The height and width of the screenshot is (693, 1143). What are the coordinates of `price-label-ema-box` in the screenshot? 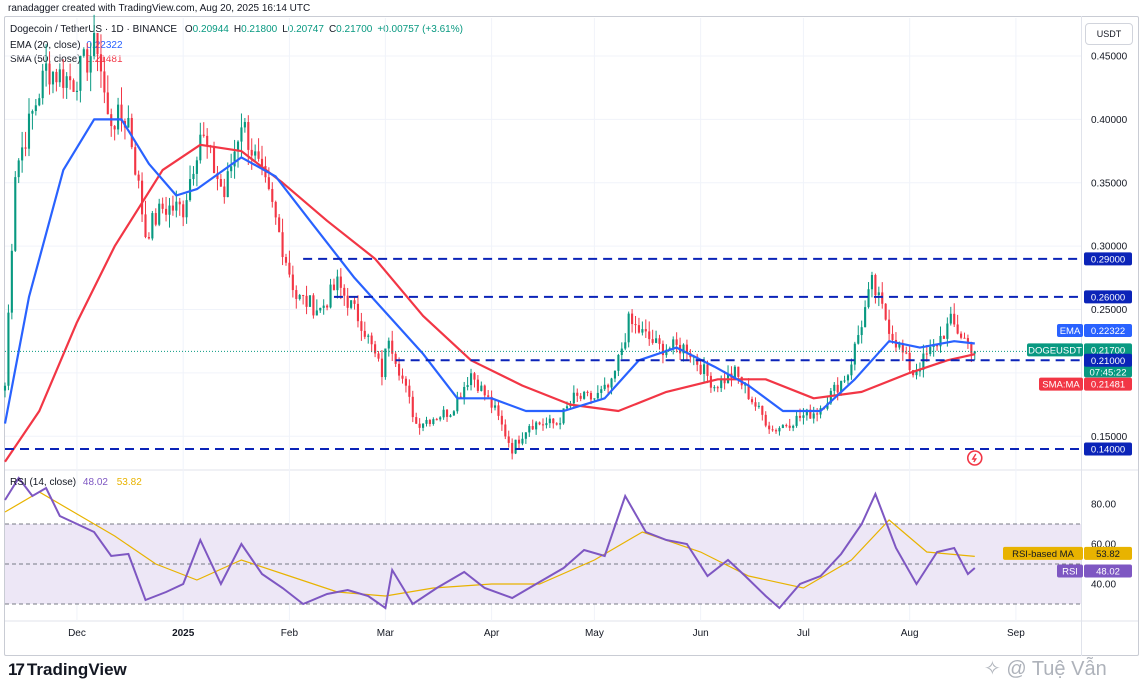 It's located at (1108, 330).